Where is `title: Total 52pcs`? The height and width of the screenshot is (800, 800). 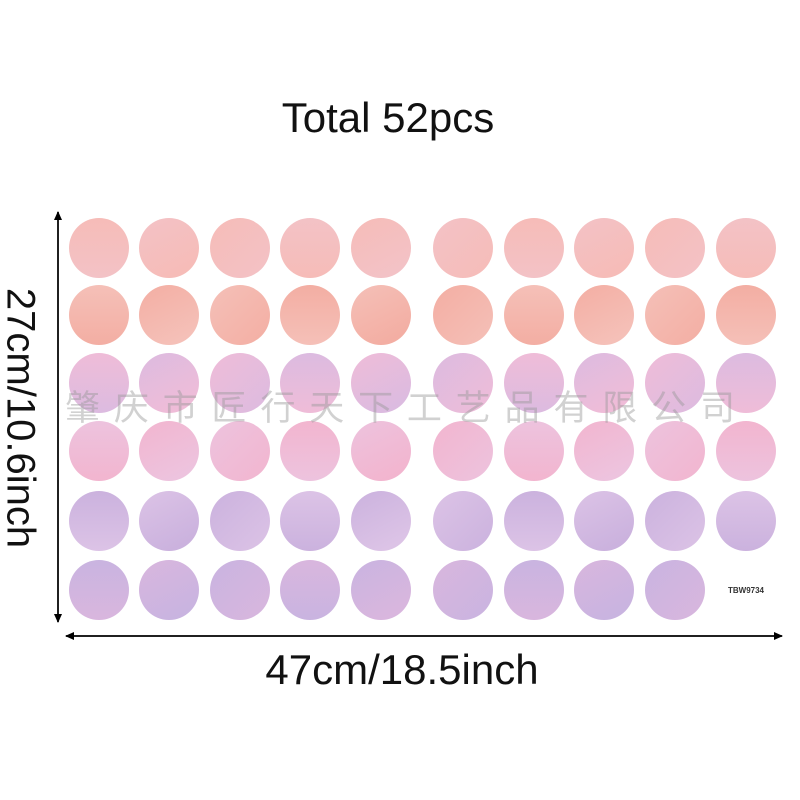 title: Total 52pcs is located at coordinates (388, 117).